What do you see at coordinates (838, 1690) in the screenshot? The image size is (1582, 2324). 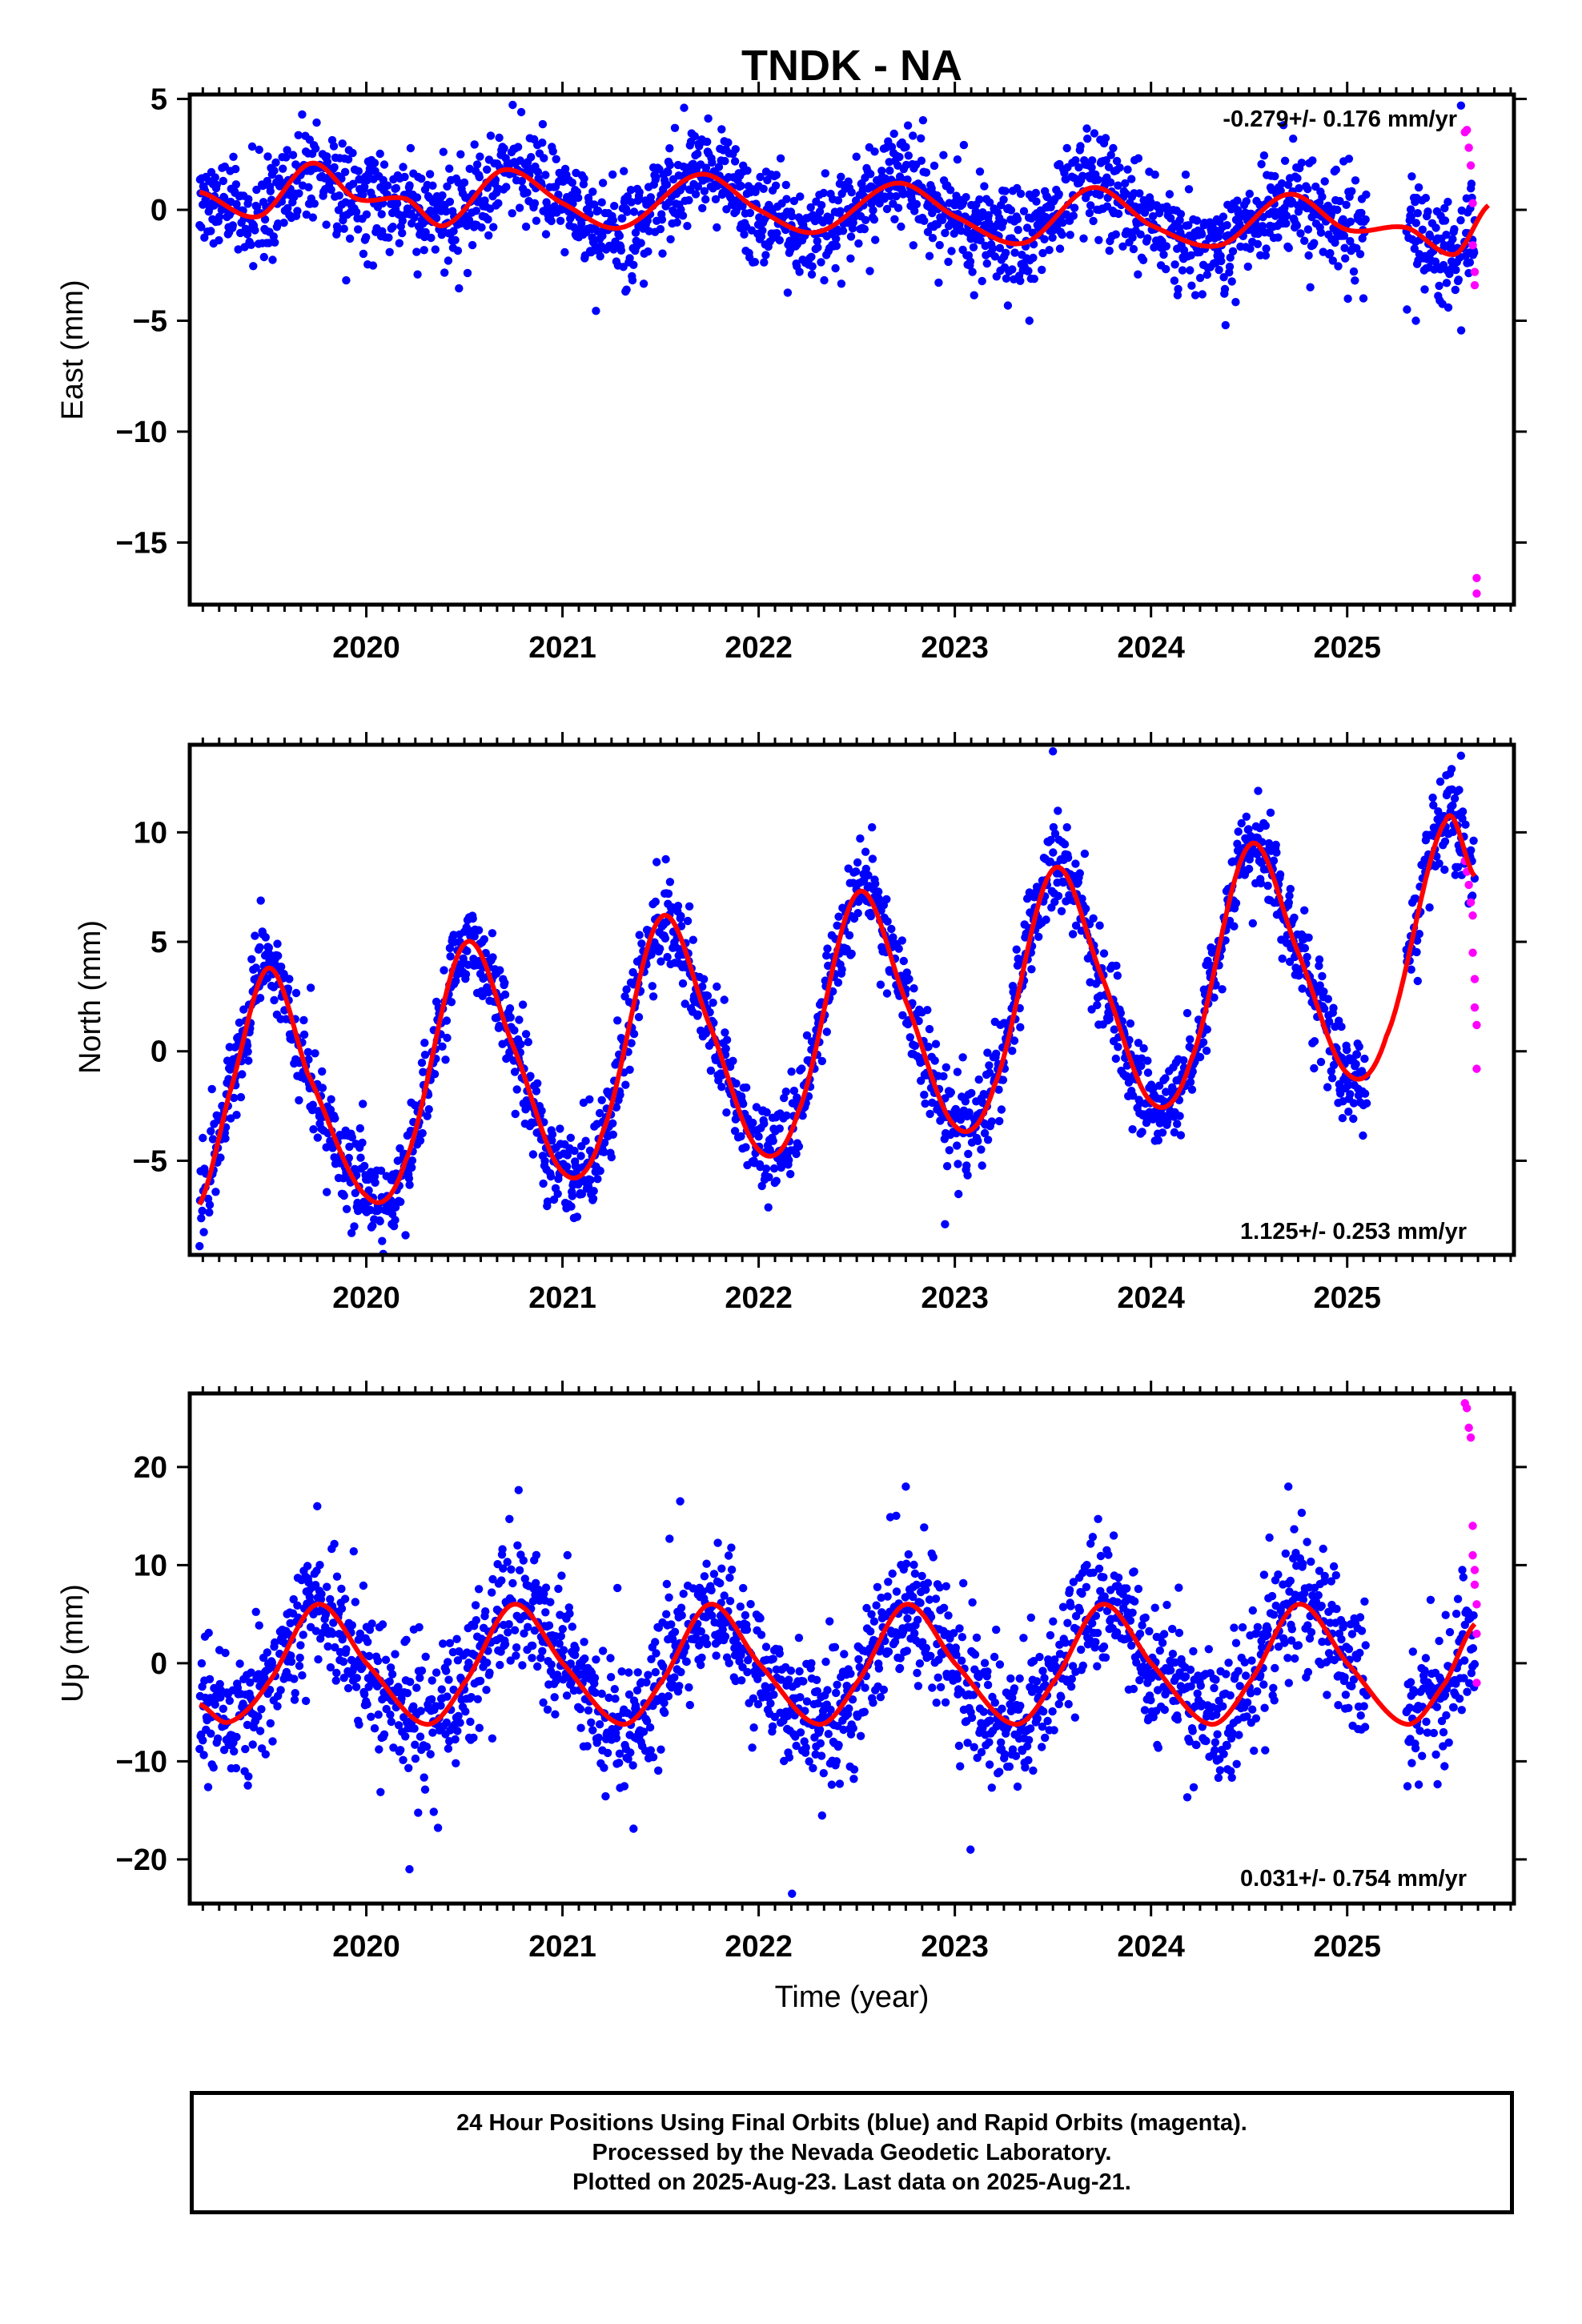 I see `final-orbit-points` at bounding box center [838, 1690].